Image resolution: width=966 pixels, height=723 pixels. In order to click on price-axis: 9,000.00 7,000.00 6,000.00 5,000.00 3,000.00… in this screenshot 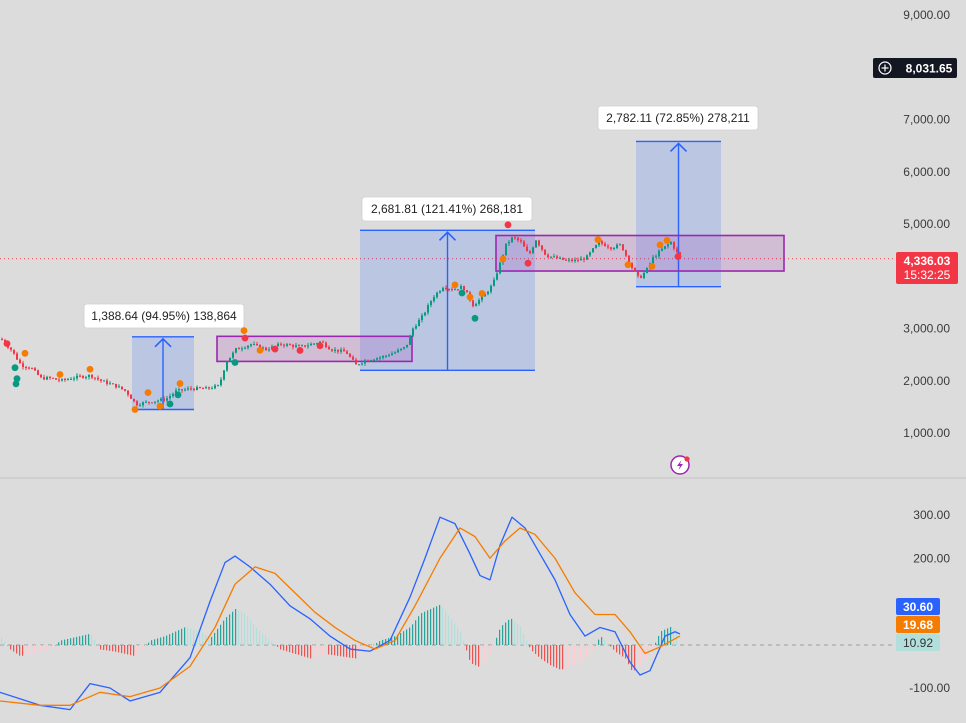, I will do `click(926, 351)`.